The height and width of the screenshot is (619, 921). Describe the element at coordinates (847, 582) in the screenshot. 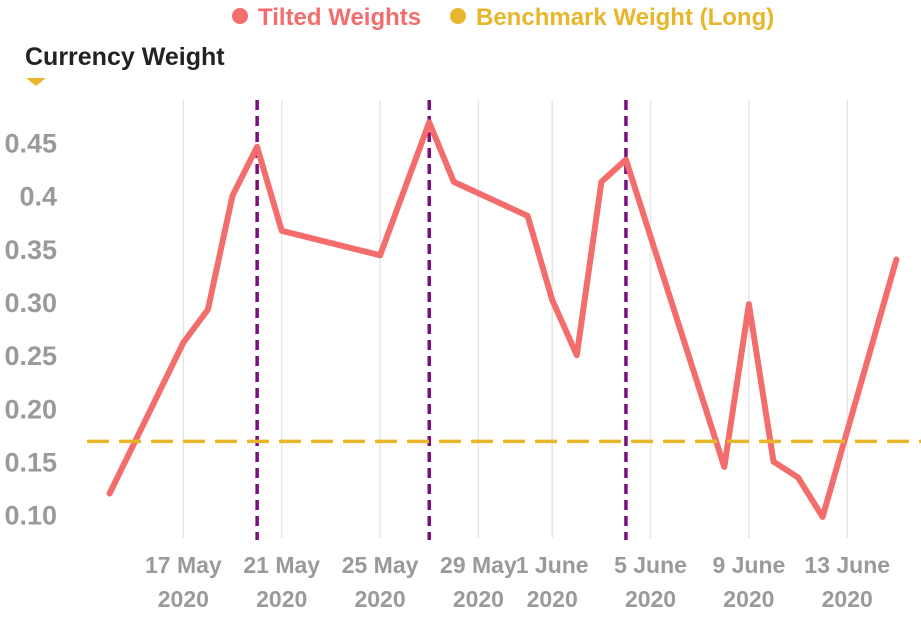

I see `x-tick-label-7: 13 June 2020` at that location.